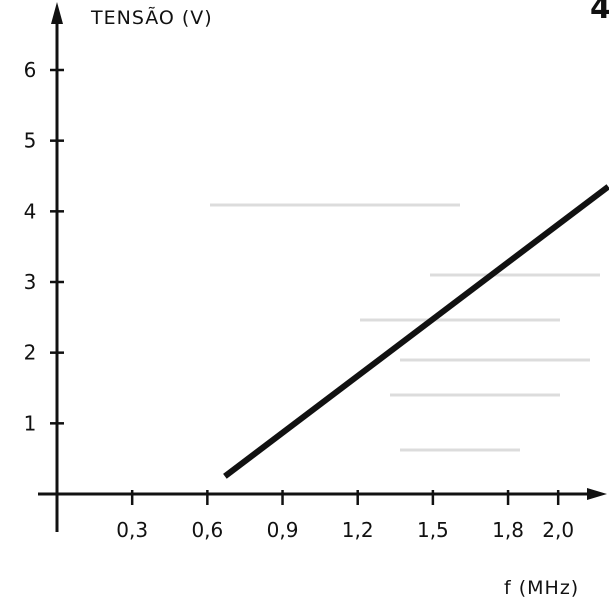  What do you see at coordinates (44, 246) in the screenshot?
I see `y-axis-ticks: 1 2 3 4 5 6` at bounding box center [44, 246].